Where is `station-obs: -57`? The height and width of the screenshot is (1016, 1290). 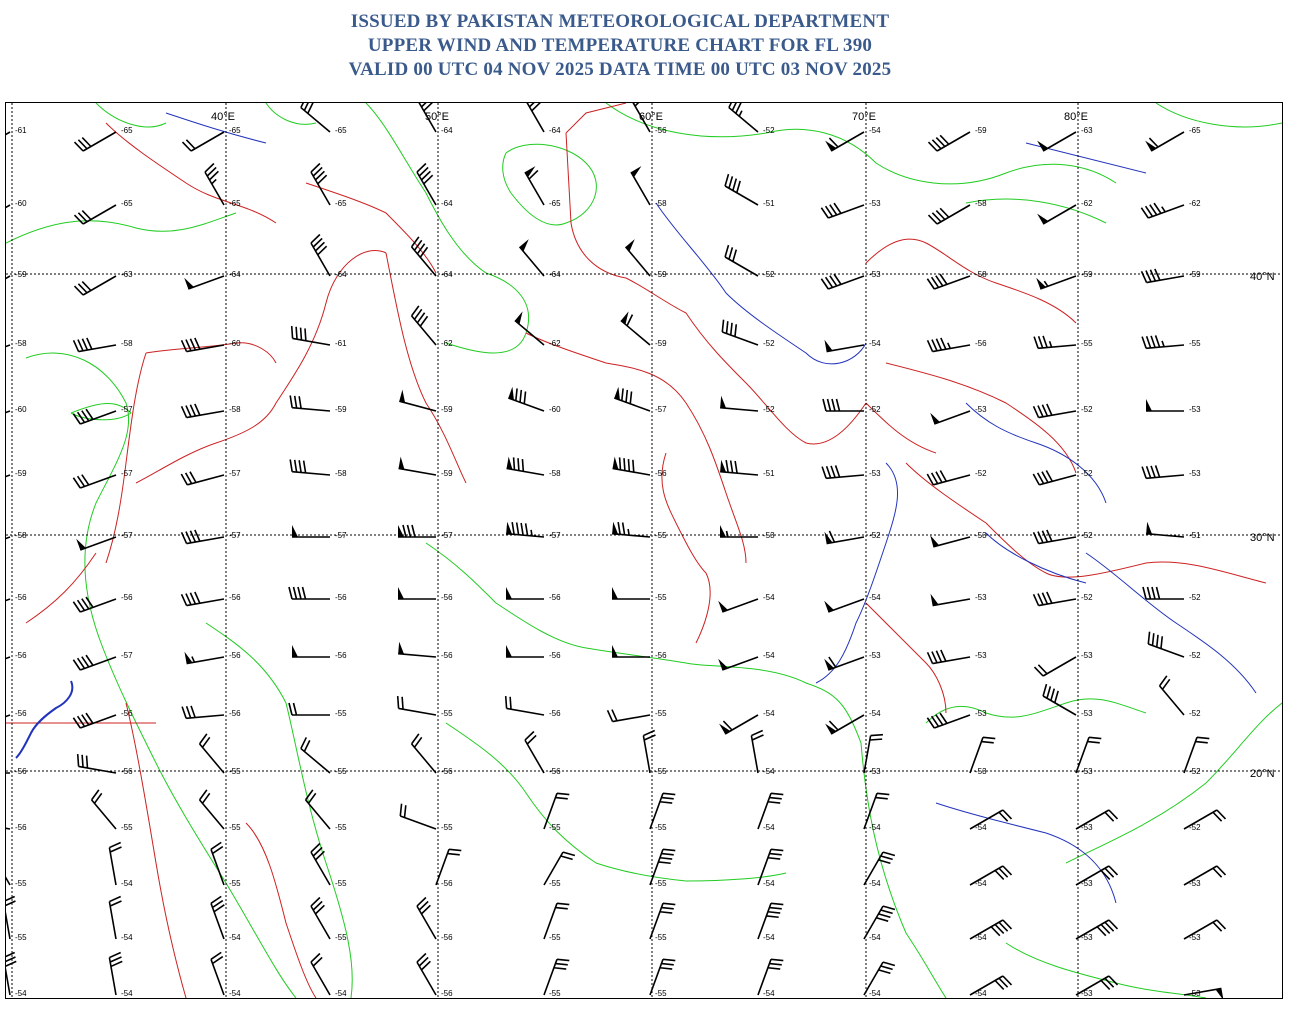
station-obs: -57 is located at coordinates (319, 532).